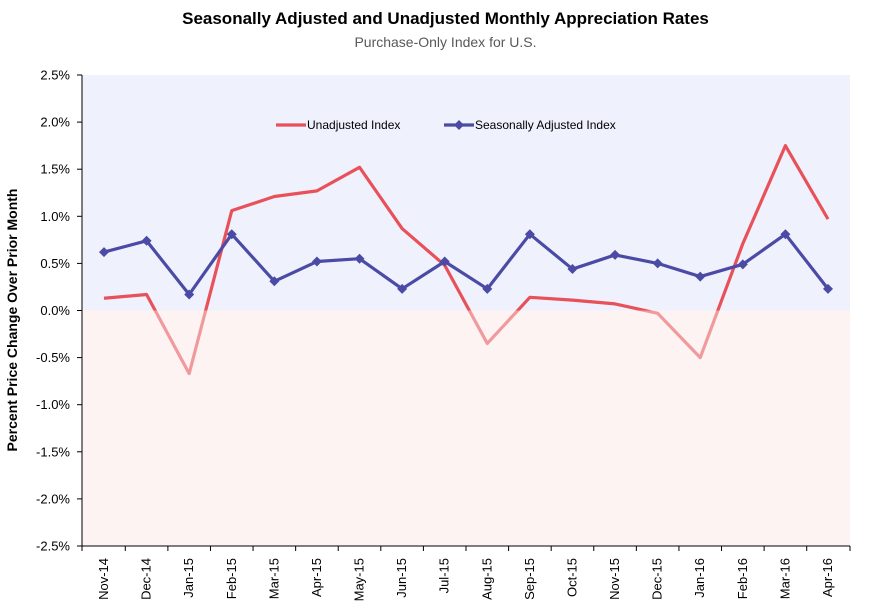 The image size is (891, 608). Describe the element at coordinates (353, 125) in the screenshot. I see `legend-unadjusted-label: Unadjusted Index` at that location.